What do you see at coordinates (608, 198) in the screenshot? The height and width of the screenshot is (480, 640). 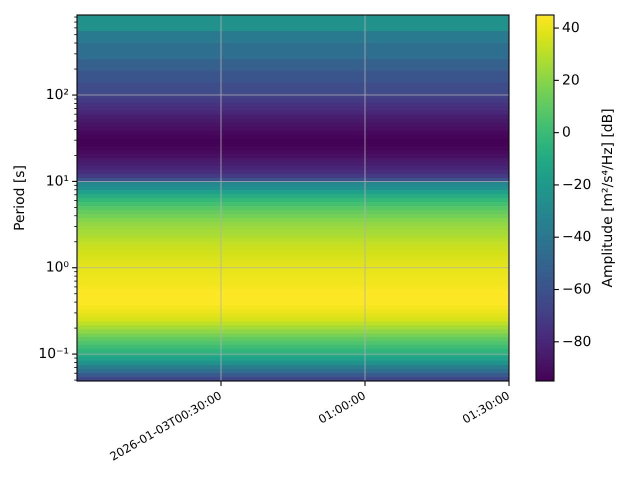 I see `color-bar-title: Amplitude [m²/s⁴/Hz] [dB]` at bounding box center [608, 198].